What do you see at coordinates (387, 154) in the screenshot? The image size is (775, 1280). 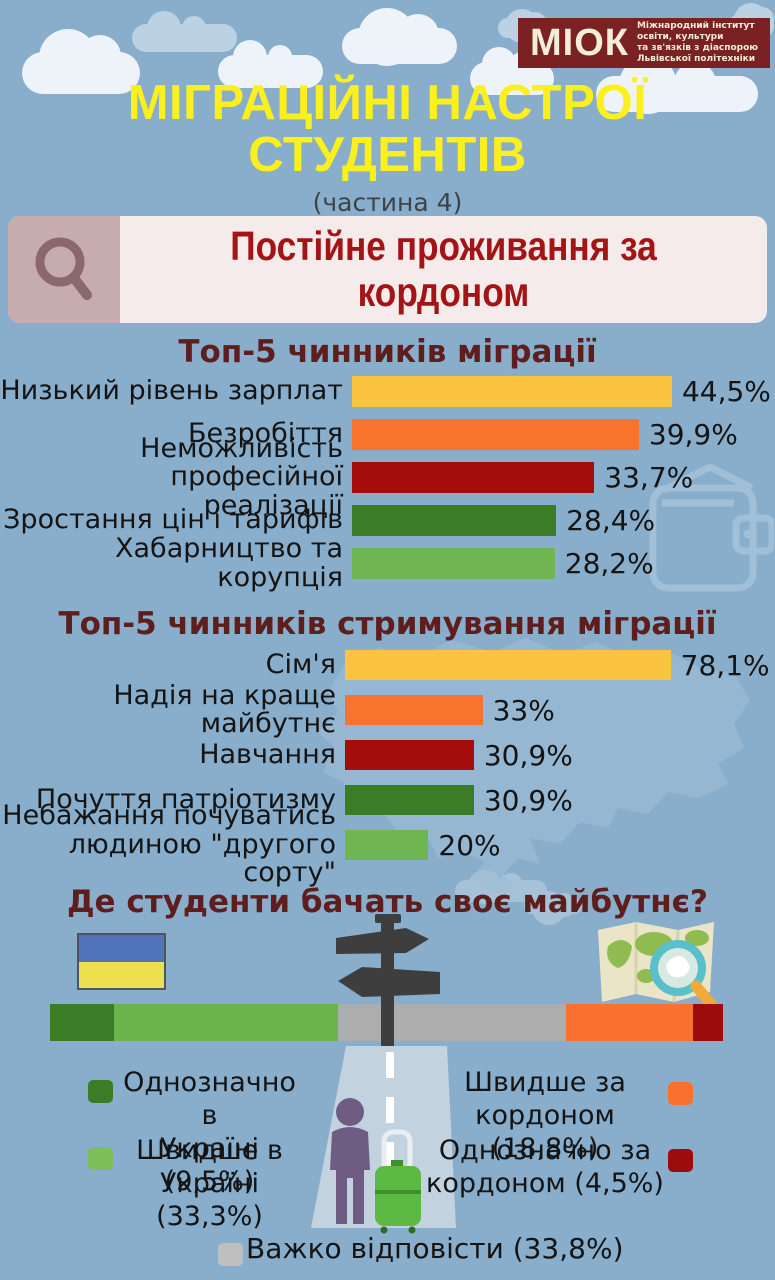 I see `page-title-line2: СТУДЕНТІВ` at bounding box center [387, 154].